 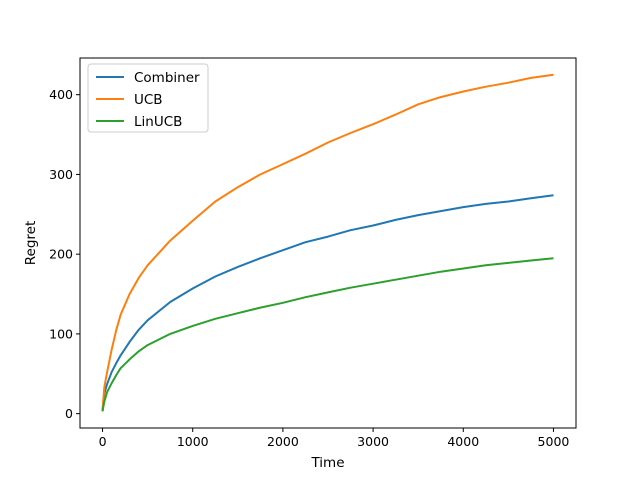 I want to click on y-axis-label: Regret, so click(x=31, y=243).